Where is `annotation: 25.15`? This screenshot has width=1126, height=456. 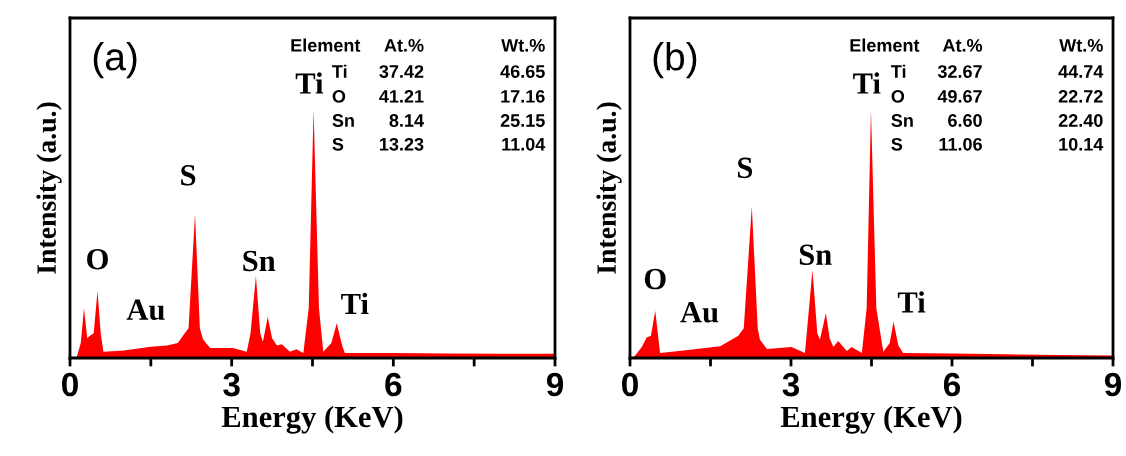
annotation: 25.15 is located at coordinates (522, 120).